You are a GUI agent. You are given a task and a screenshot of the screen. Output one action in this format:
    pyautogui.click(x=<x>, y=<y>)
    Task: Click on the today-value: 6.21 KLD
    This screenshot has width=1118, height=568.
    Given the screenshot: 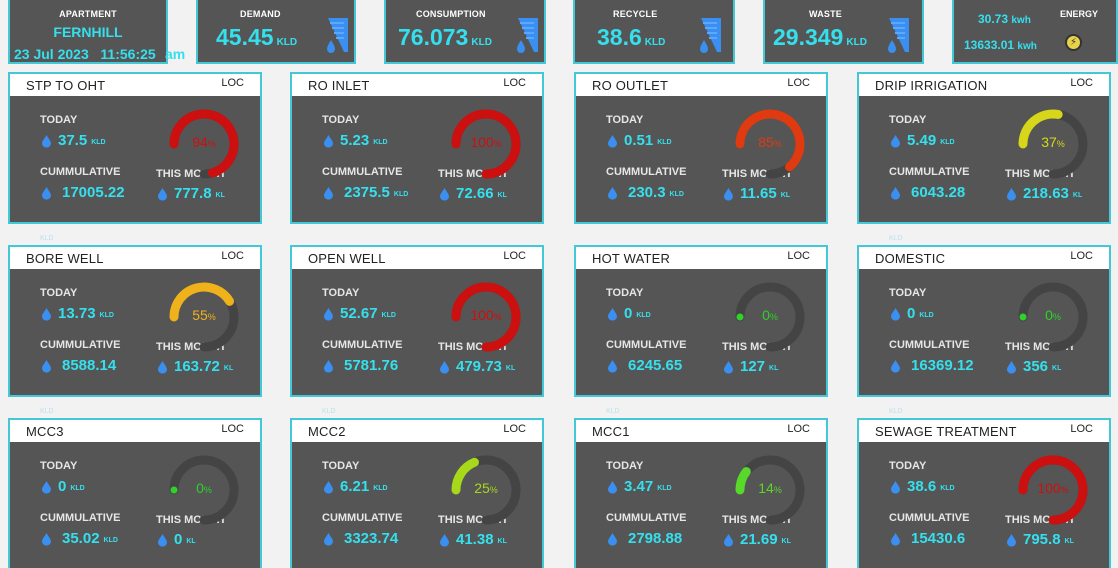 What is the action you would take?
    pyautogui.click(x=364, y=486)
    